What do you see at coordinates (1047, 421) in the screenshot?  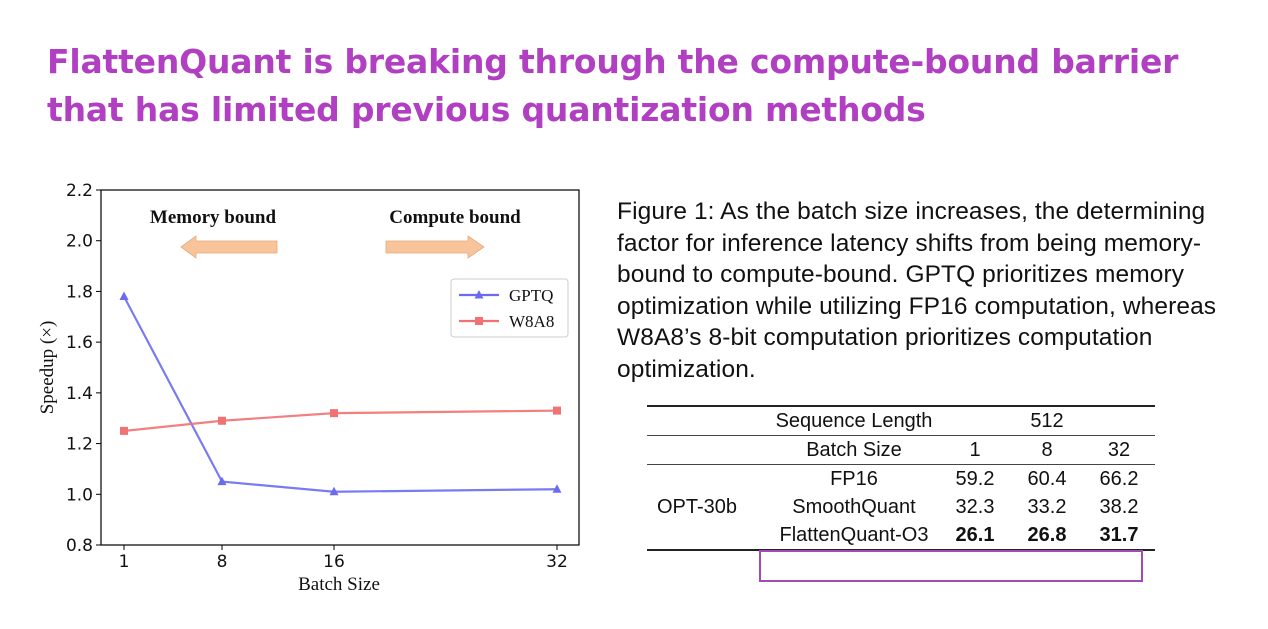 I see `header-sequence-value: 512` at bounding box center [1047, 421].